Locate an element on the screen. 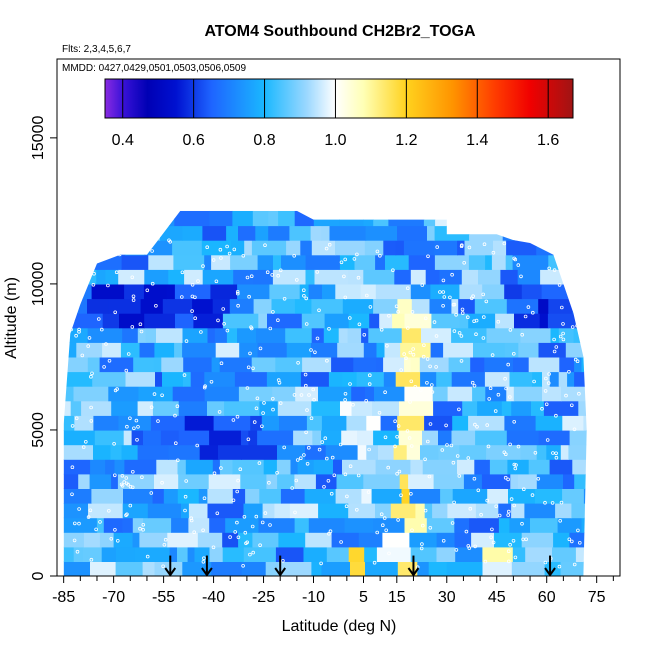 This screenshot has width=650, height=650. profile-arrow is located at coordinates (280, 566).